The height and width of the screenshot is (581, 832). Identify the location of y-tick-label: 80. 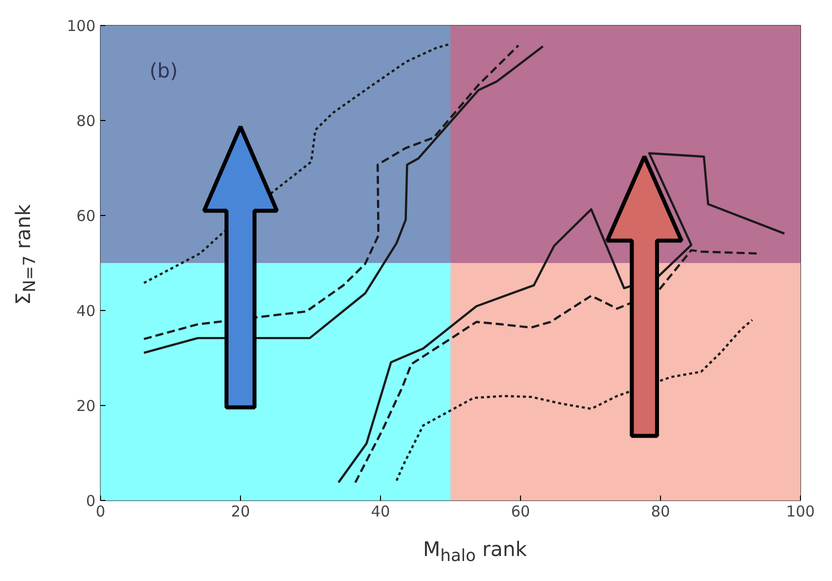
(86, 121).